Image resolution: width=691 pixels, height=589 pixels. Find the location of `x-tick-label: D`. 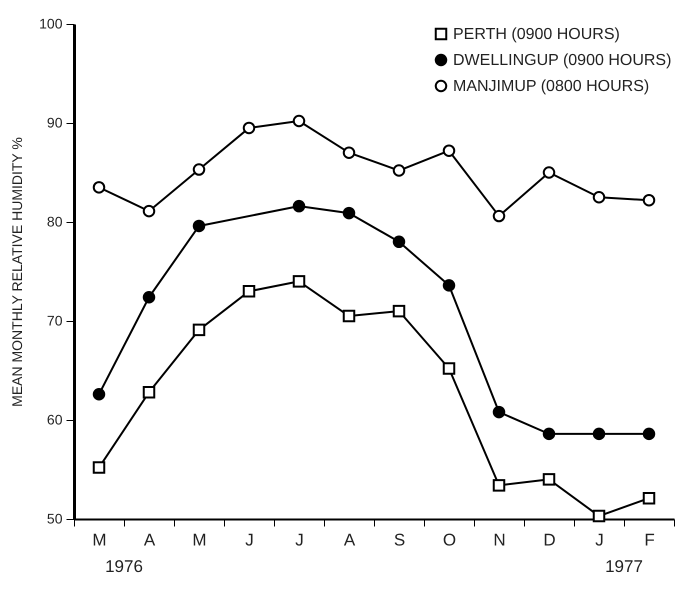

x-tick-label: D is located at coordinates (549, 540).